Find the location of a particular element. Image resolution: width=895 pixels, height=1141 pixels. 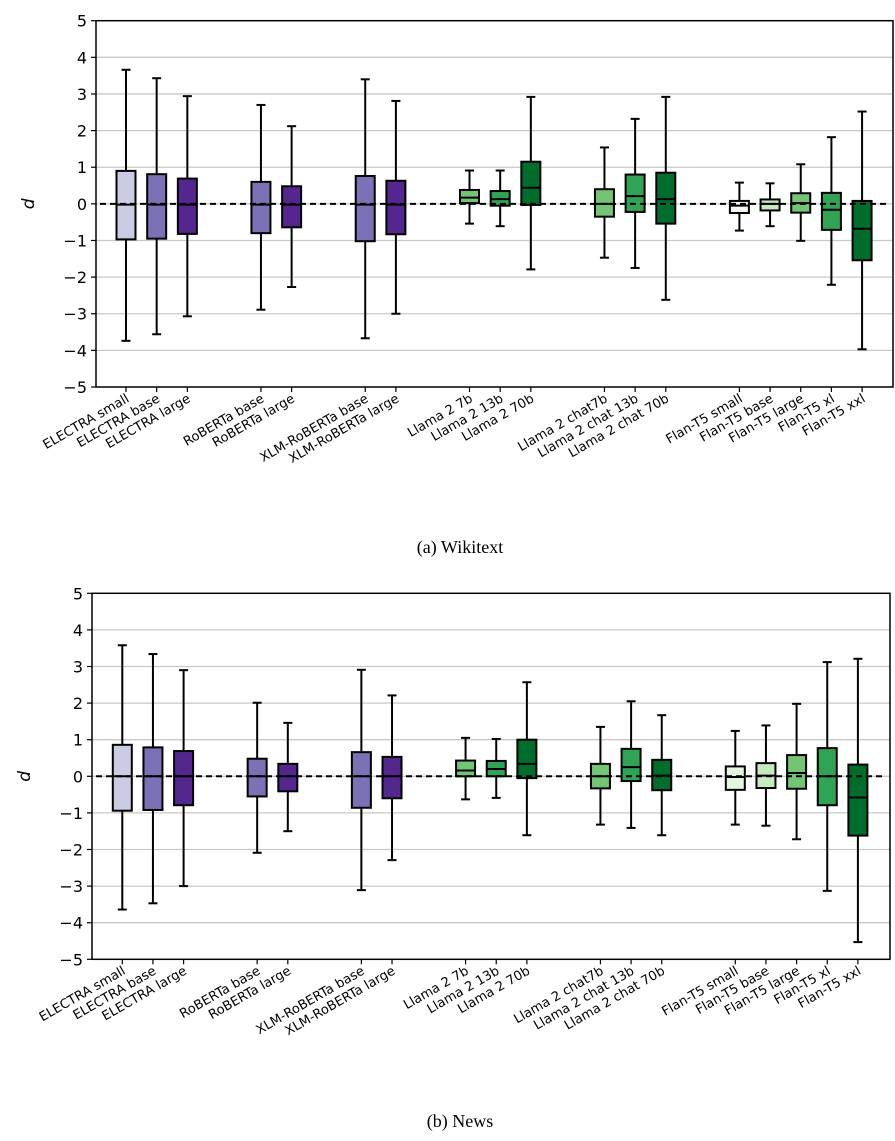

box-flan-t5-xl is located at coordinates (831, 211).